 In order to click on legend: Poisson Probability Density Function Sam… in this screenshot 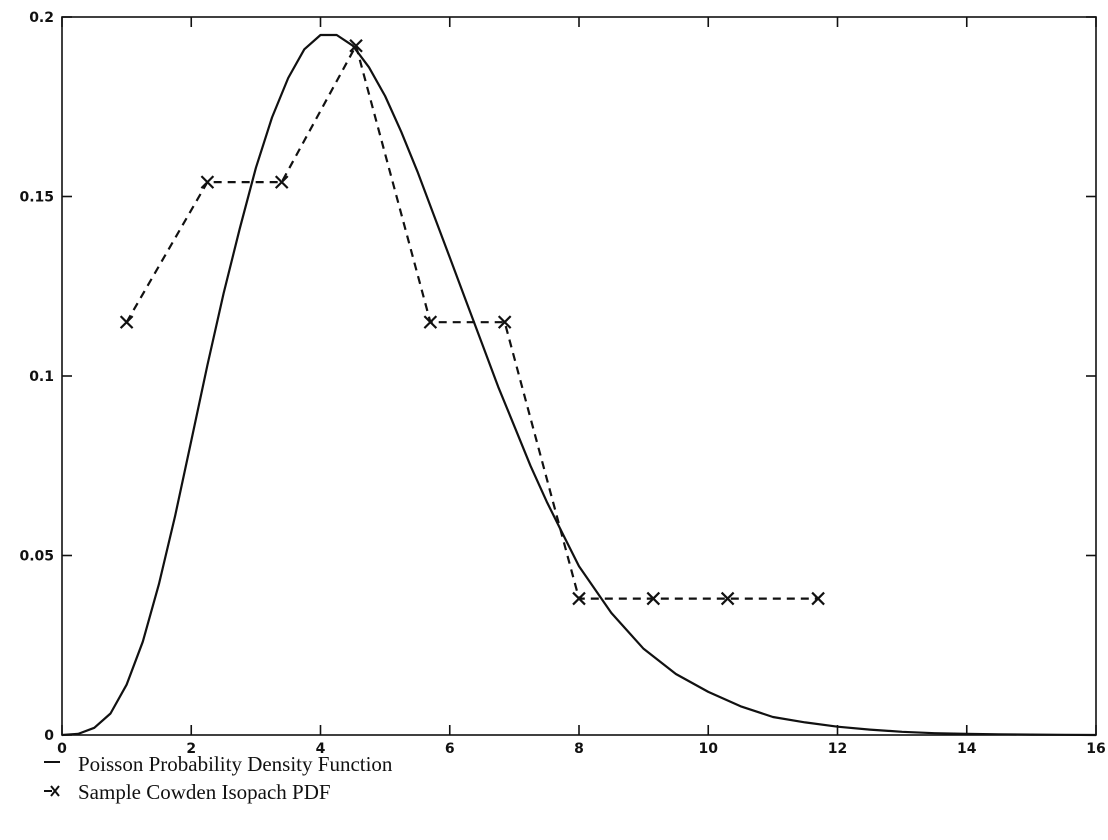, I will do `click(218, 778)`.